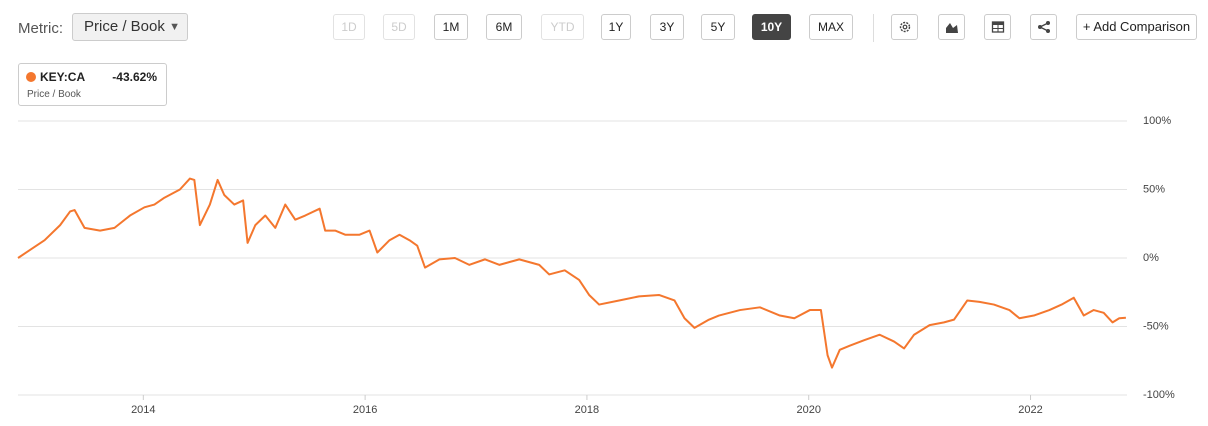 The height and width of the screenshot is (426, 1208). Describe the element at coordinates (365, 410) in the screenshot. I see `x-tick-label: 2016` at that location.